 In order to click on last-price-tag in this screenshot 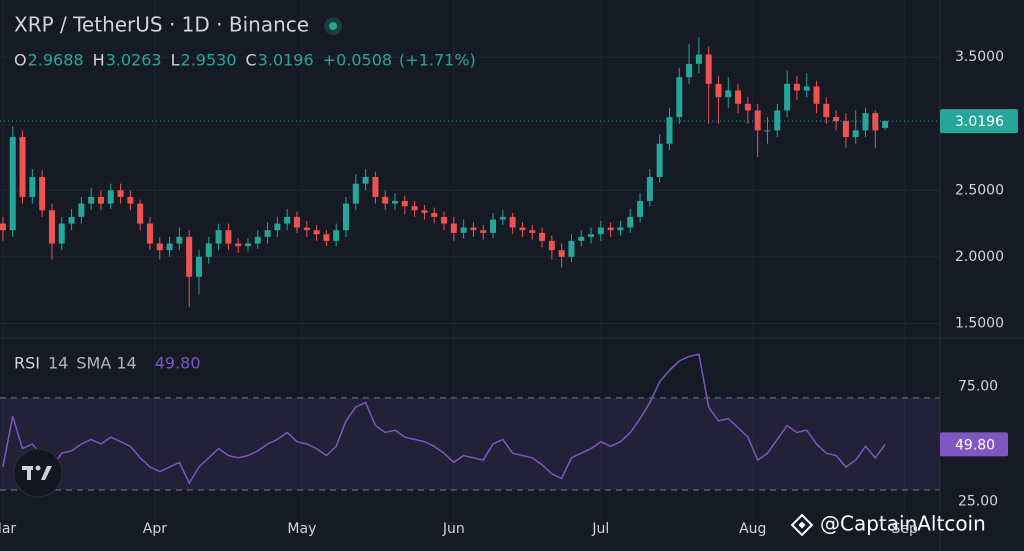, I will do `click(979, 121)`.